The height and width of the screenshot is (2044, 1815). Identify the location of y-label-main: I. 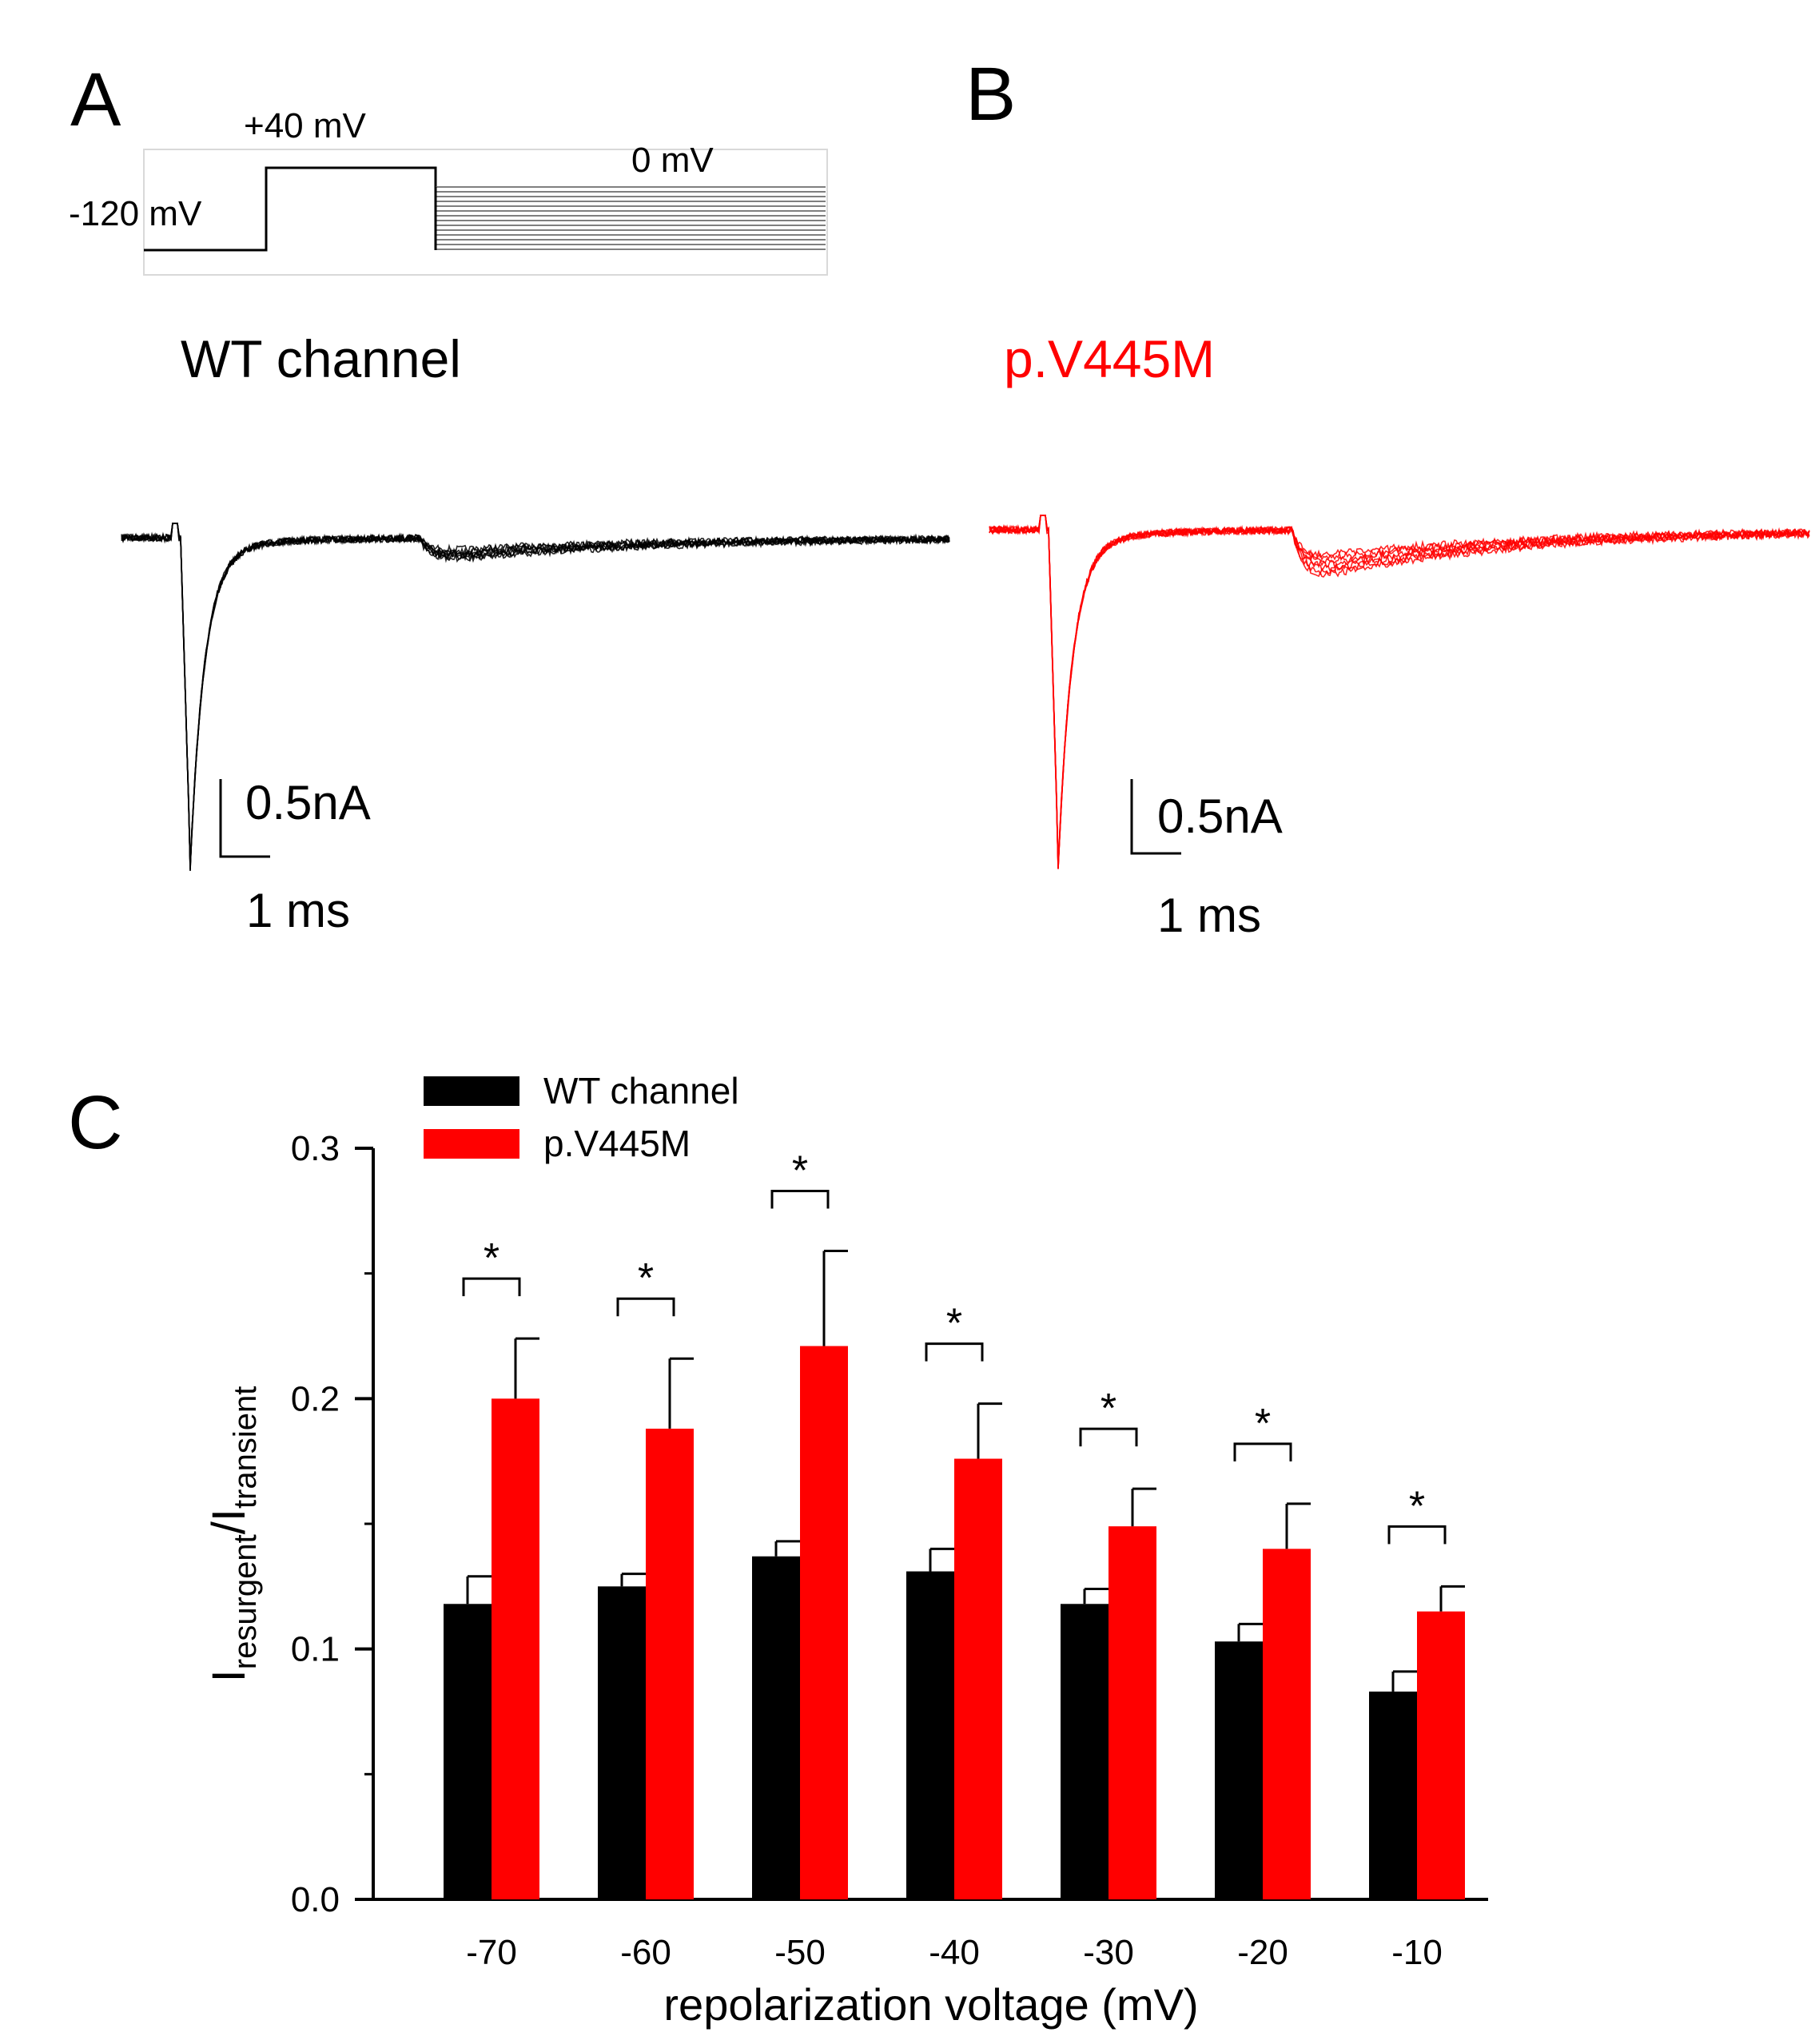
(229, 1676).